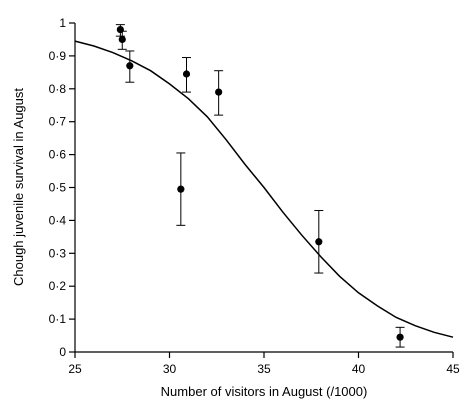  I want to click on x-tick-label: 40, so click(359, 369).